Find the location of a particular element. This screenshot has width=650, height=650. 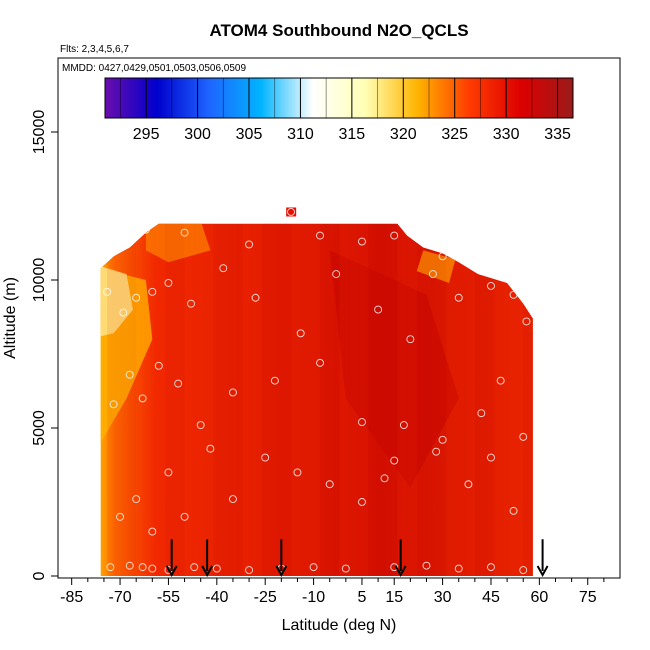

y-tick-label: 15000 is located at coordinates (39, 132).